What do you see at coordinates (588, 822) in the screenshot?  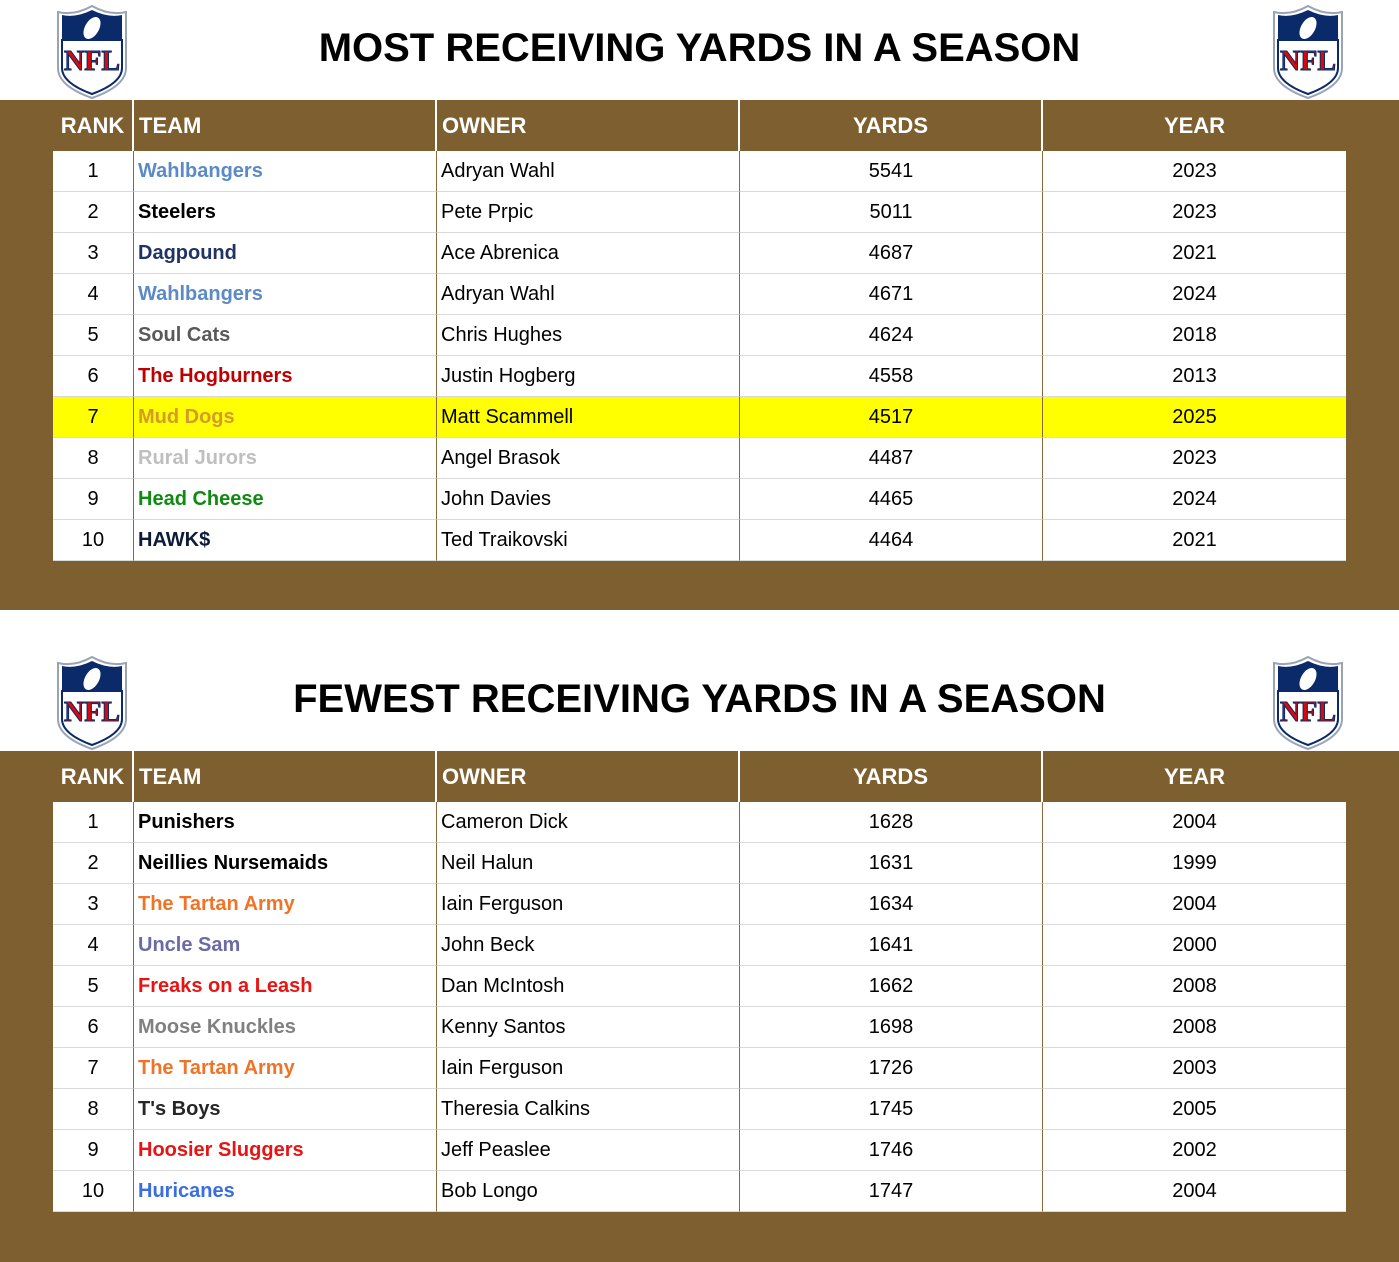 I see `owner-cell: Cameron Dick` at bounding box center [588, 822].